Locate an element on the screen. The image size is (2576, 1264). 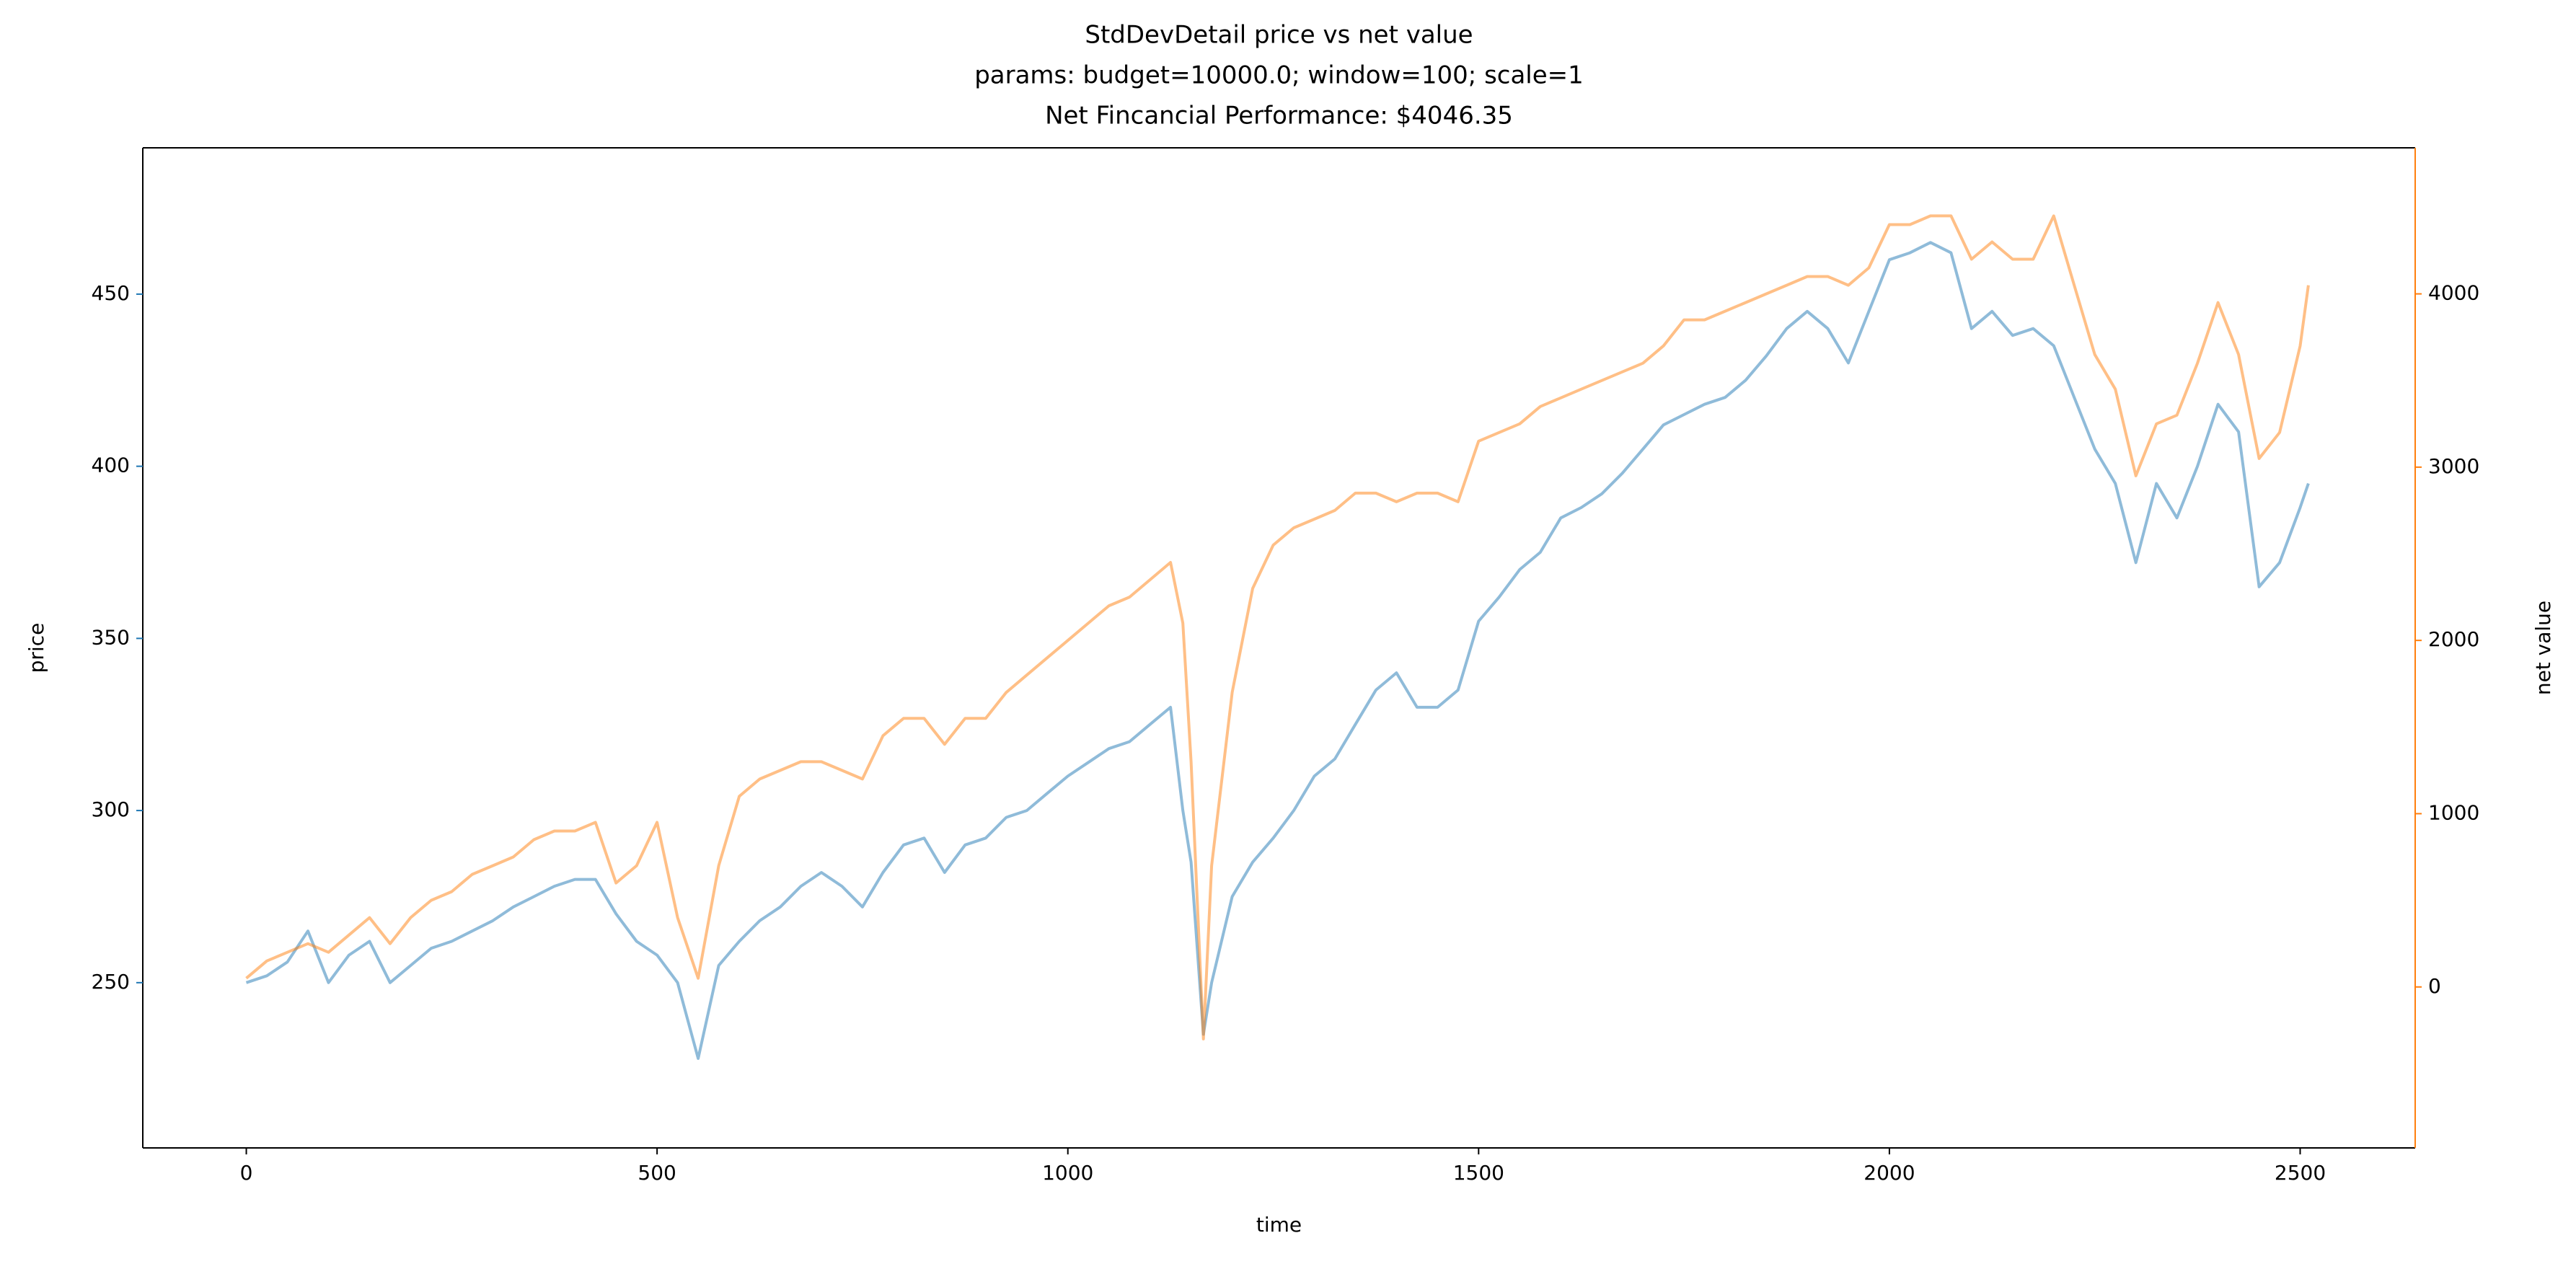
y2-tick-label: 3000 is located at coordinates (2453, 466).